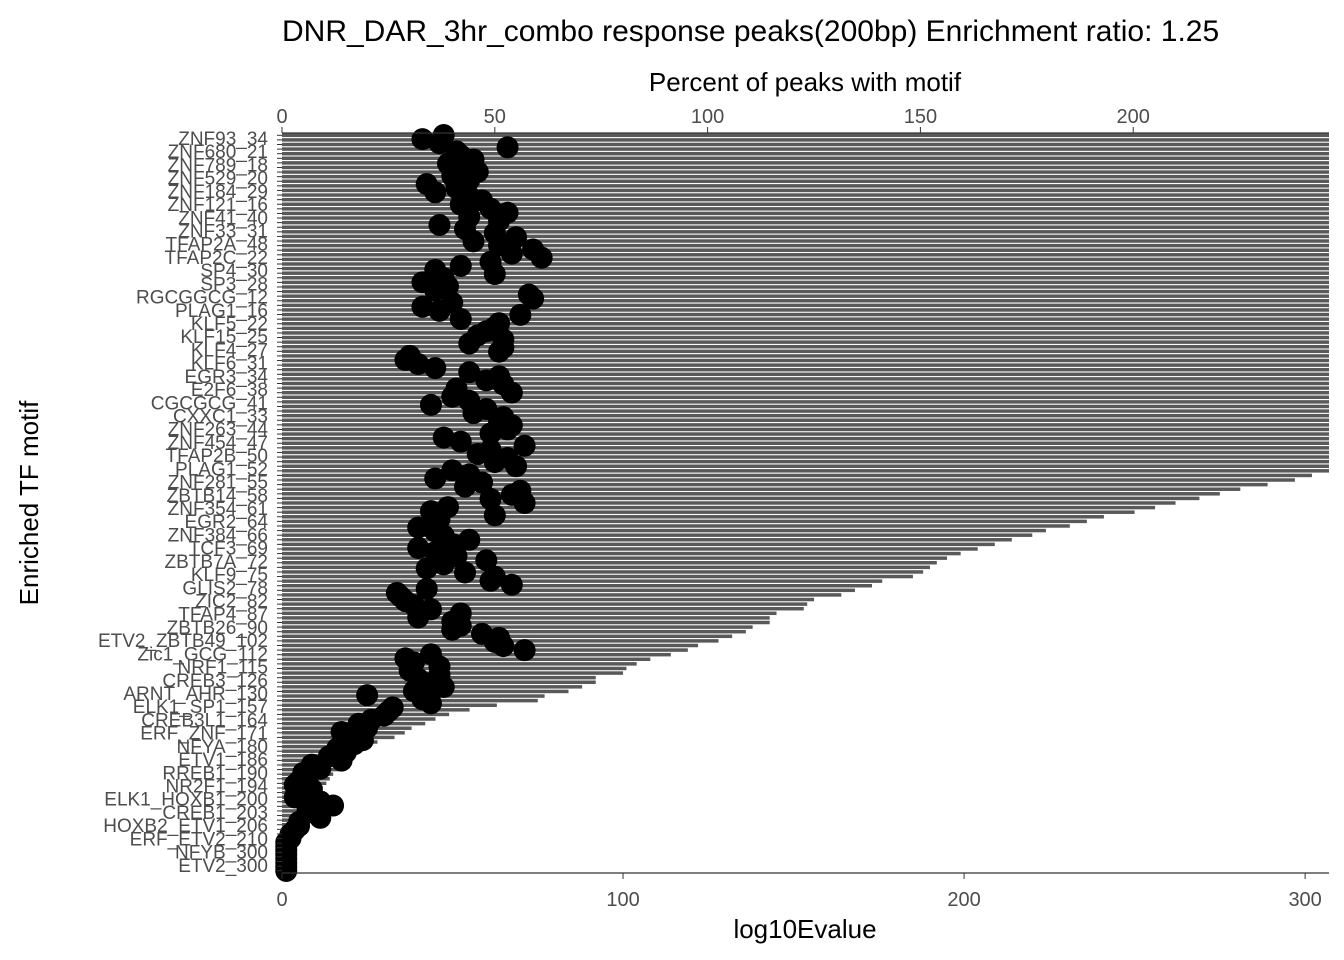 This screenshot has height=960, width=1344. I want to click on y-label-13: PLAG1_16, so click(221, 311).